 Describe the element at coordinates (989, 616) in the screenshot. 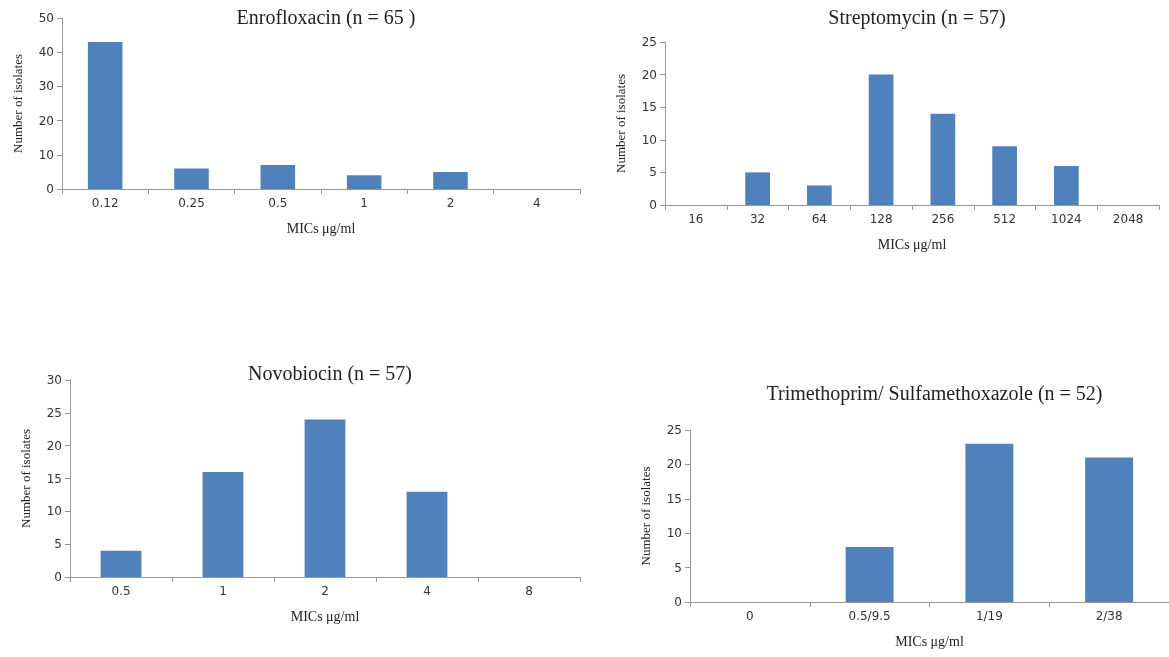

I see `x-tick-label: 1/19` at that location.